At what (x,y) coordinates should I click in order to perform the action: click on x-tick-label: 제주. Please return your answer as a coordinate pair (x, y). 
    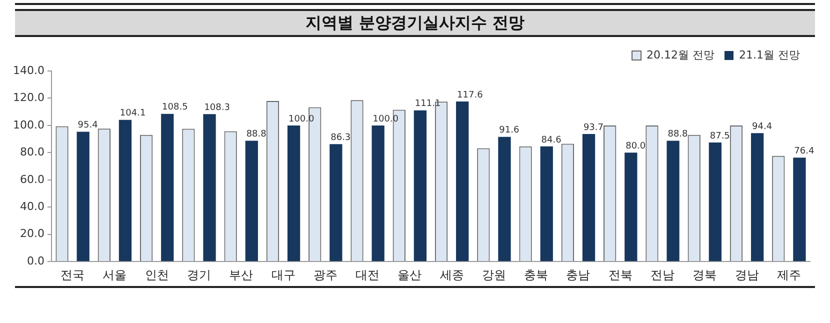
    Looking at the image, I should click on (788, 275).